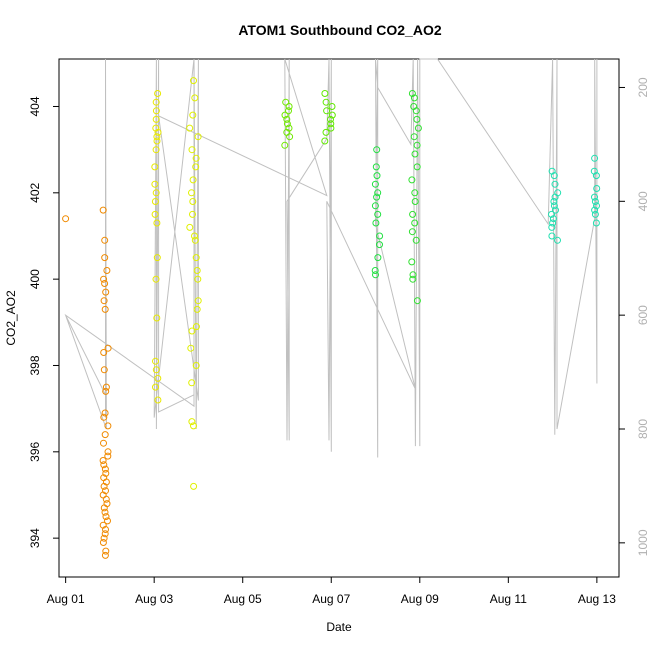 This screenshot has width=650, height=650. Describe the element at coordinates (339, 30) in the screenshot. I see `chart-title: ATOM1 Southbound CO2_AO2` at that location.